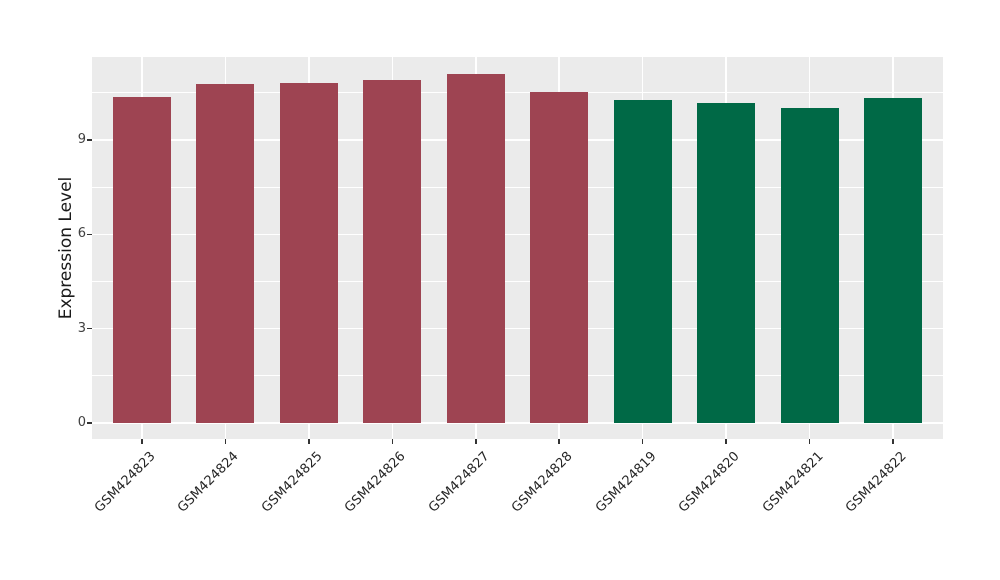 This screenshot has height=580, width=1000. Describe the element at coordinates (475, 248) in the screenshot. I see `bar-GSM424827` at that location.